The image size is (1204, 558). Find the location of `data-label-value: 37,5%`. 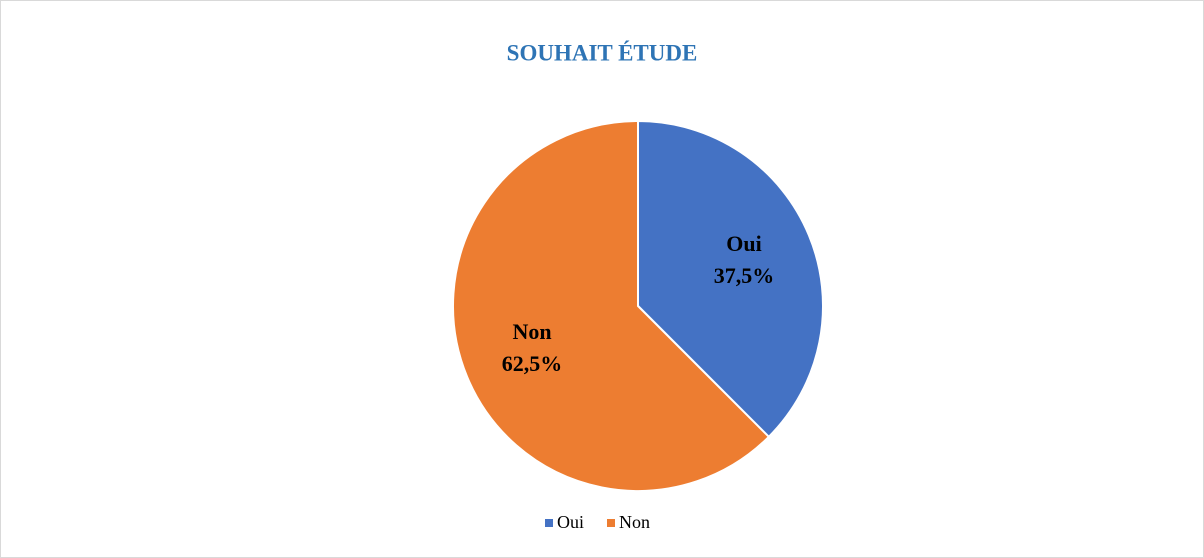

data-label-value: 37,5% is located at coordinates (744, 275).